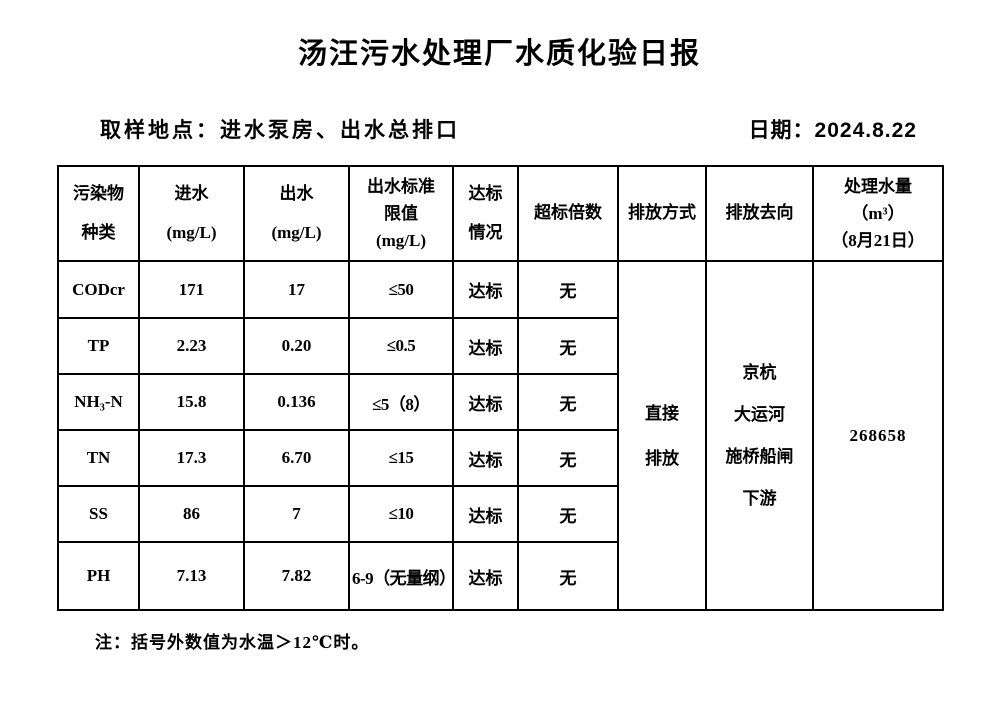 The width and height of the screenshot is (999, 723). Describe the element at coordinates (98, 346) in the screenshot. I see `cell-pollutant: TP` at that location.